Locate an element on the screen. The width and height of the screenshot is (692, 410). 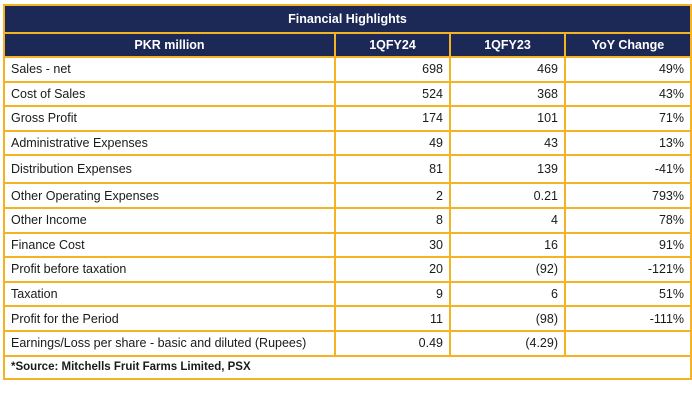
cell-1qfy23: 16 is located at coordinates (507, 245).